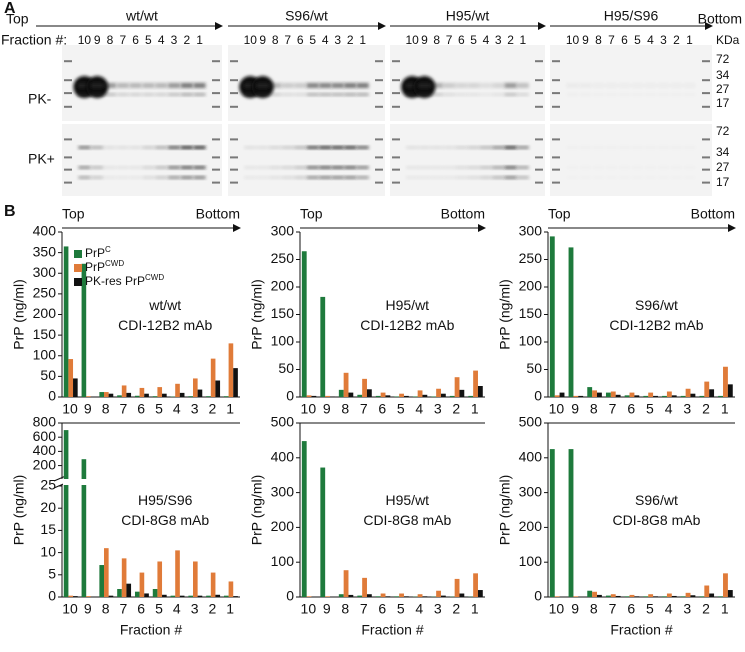 The height and width of the screenshot is (652, 745). I want to click on y-tick-label: 5, so click(52, 574).